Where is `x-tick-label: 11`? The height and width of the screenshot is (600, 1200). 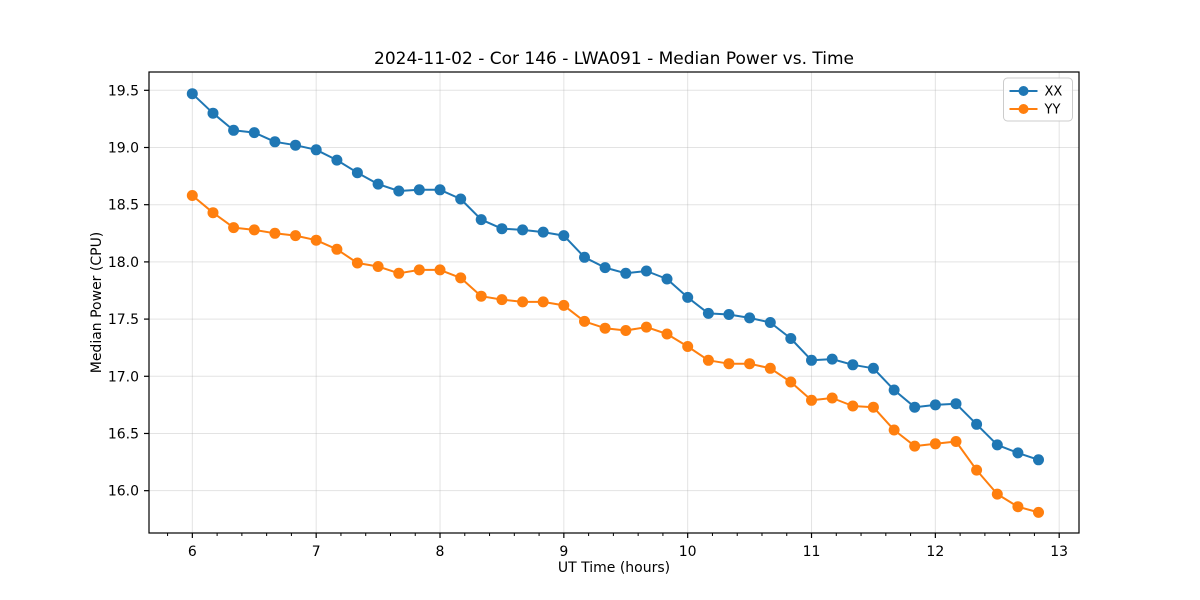
x-tick-label: 11 is located at coordinates (812, 552).